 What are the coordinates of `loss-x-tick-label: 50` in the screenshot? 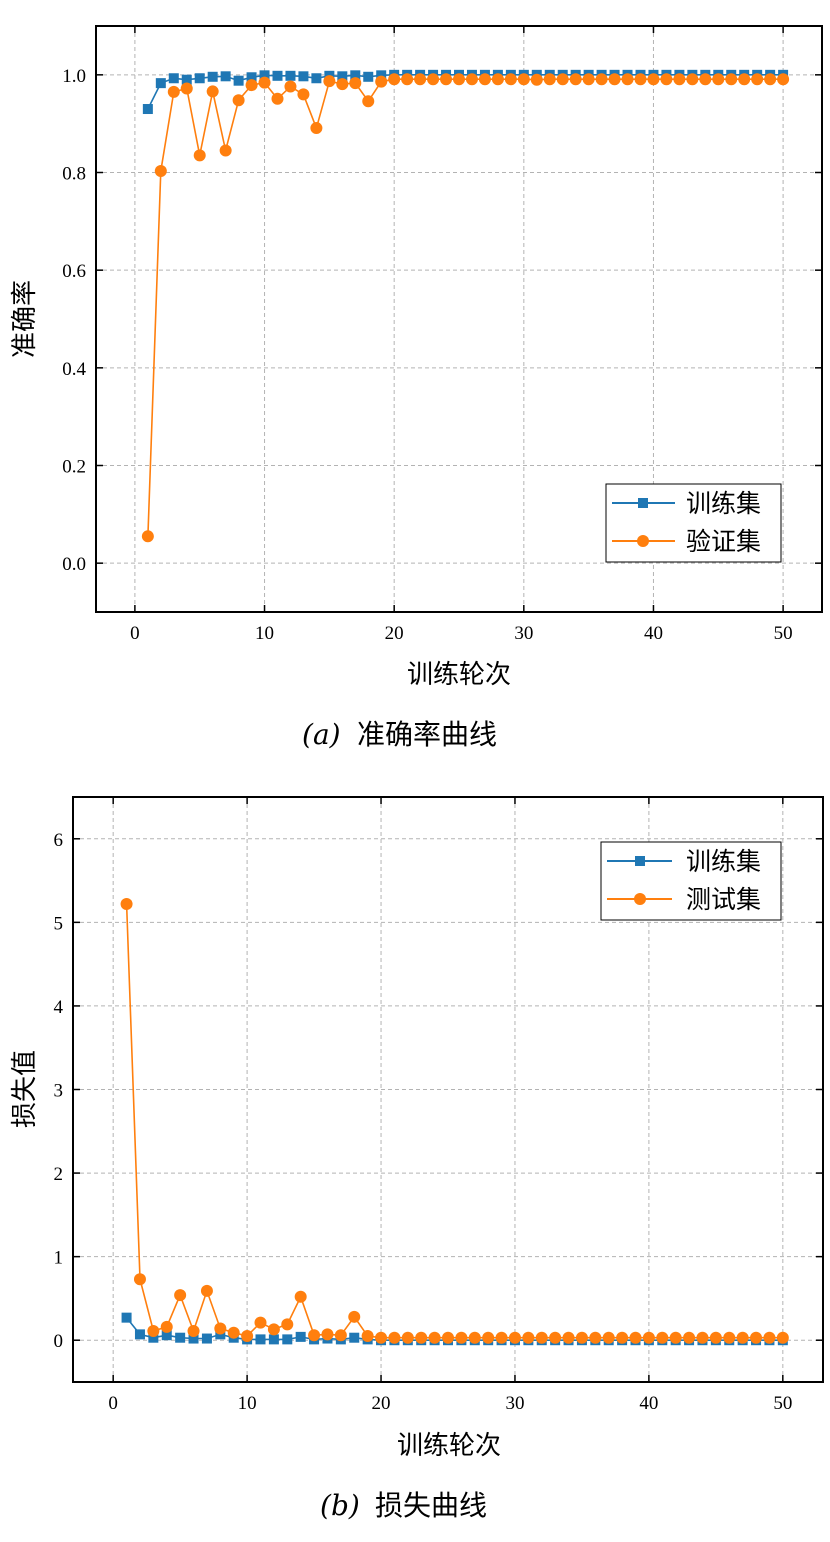 It's located at (782, 1403).